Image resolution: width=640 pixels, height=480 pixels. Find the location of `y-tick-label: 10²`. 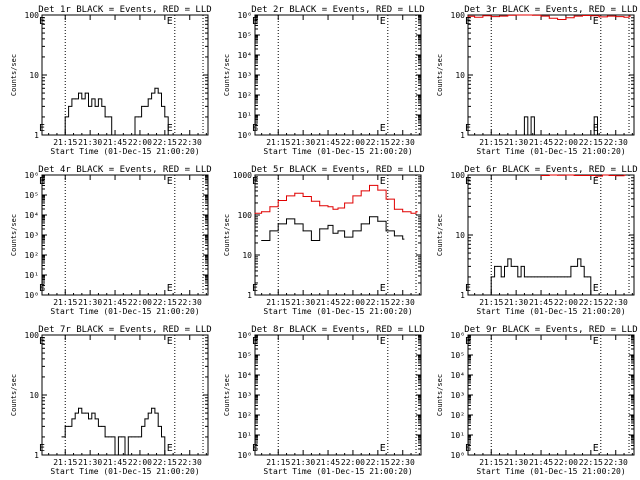

y-tick-label: 10² is located at coordinates (32, 255).